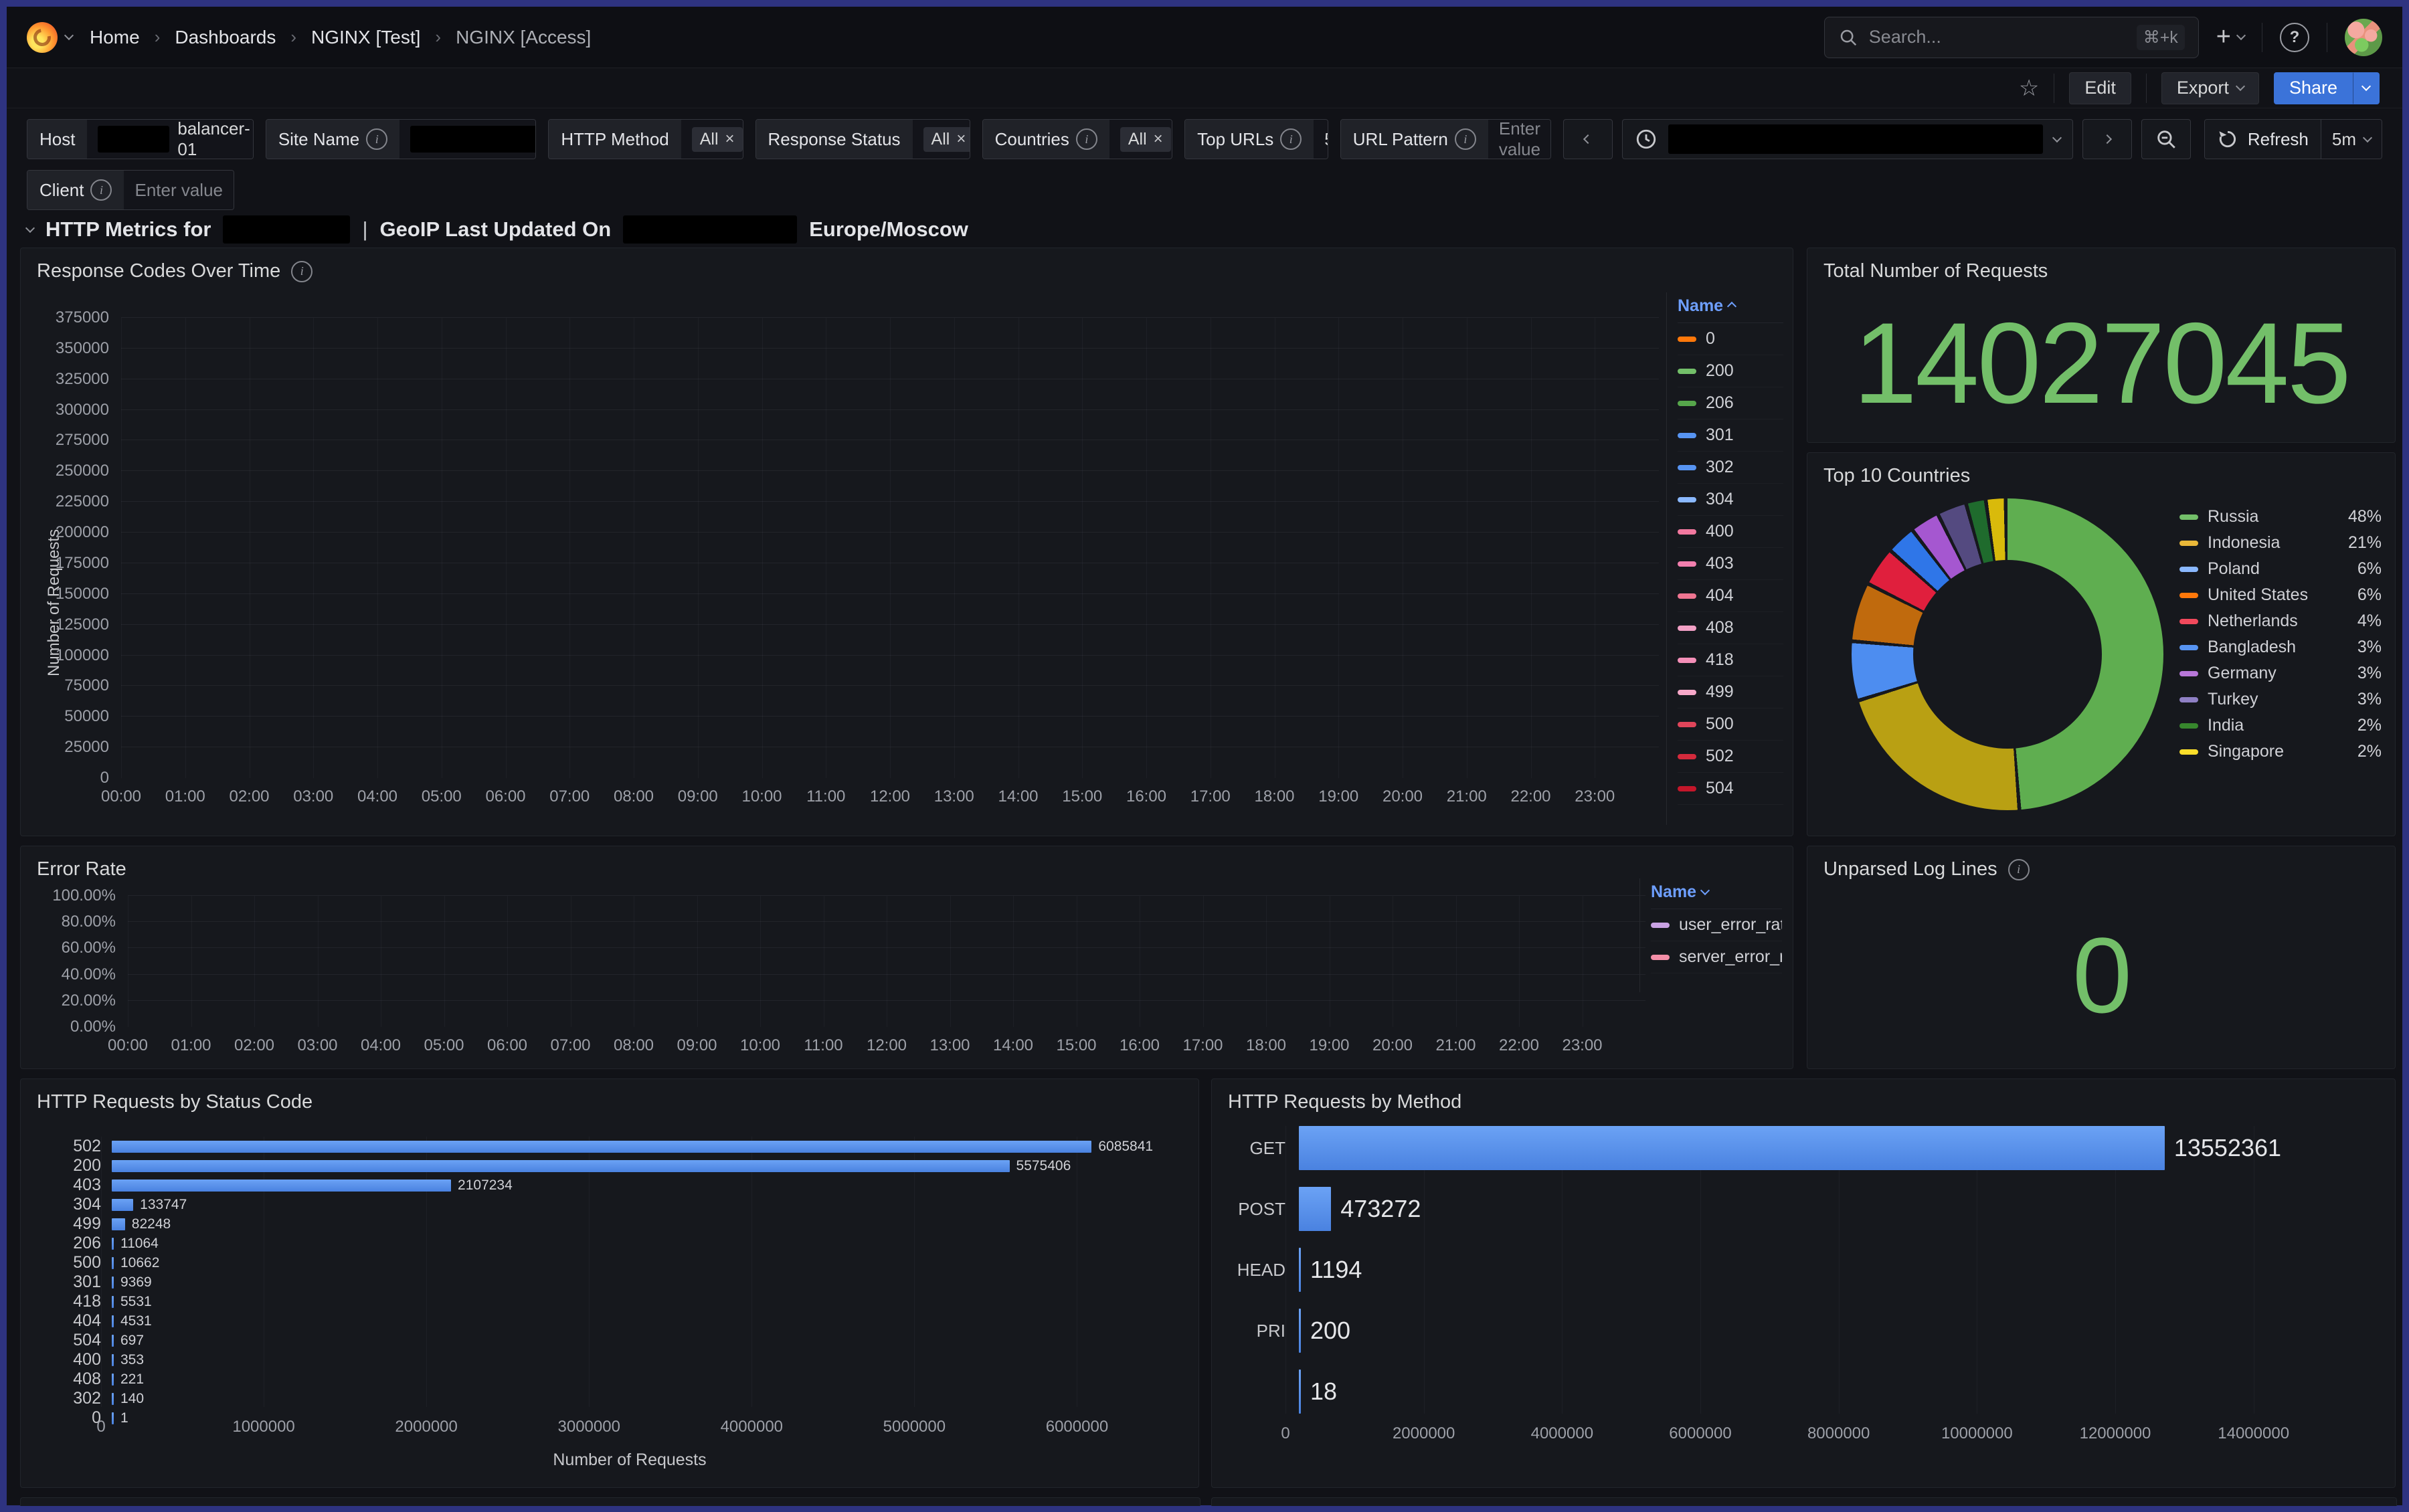  Describe the element at coordinates (2007, 654) in the screenshot. I see `countries-donut-chart` at that location.